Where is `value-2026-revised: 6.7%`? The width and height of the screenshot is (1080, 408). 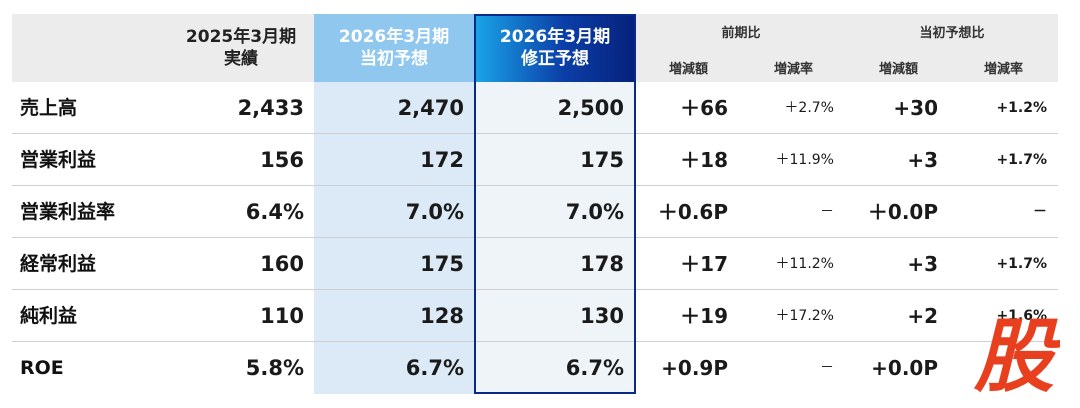 value-2026-revised: 6.7% is located at coordinates (594, 368).